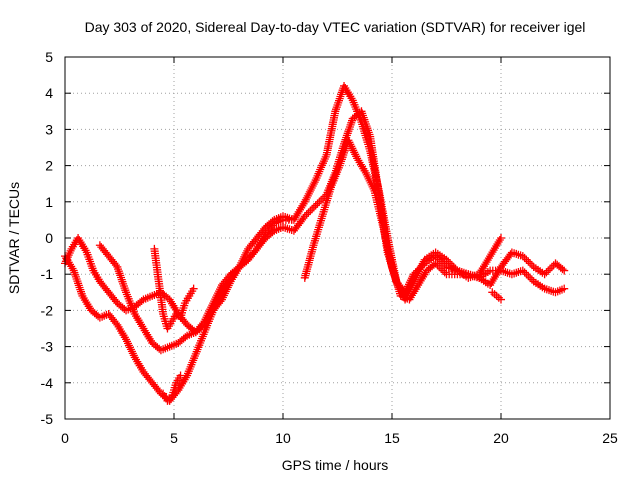  Describe the element at coordinates (49, 166) in the screenshot. I see `y-tick-label: 2` at that location.